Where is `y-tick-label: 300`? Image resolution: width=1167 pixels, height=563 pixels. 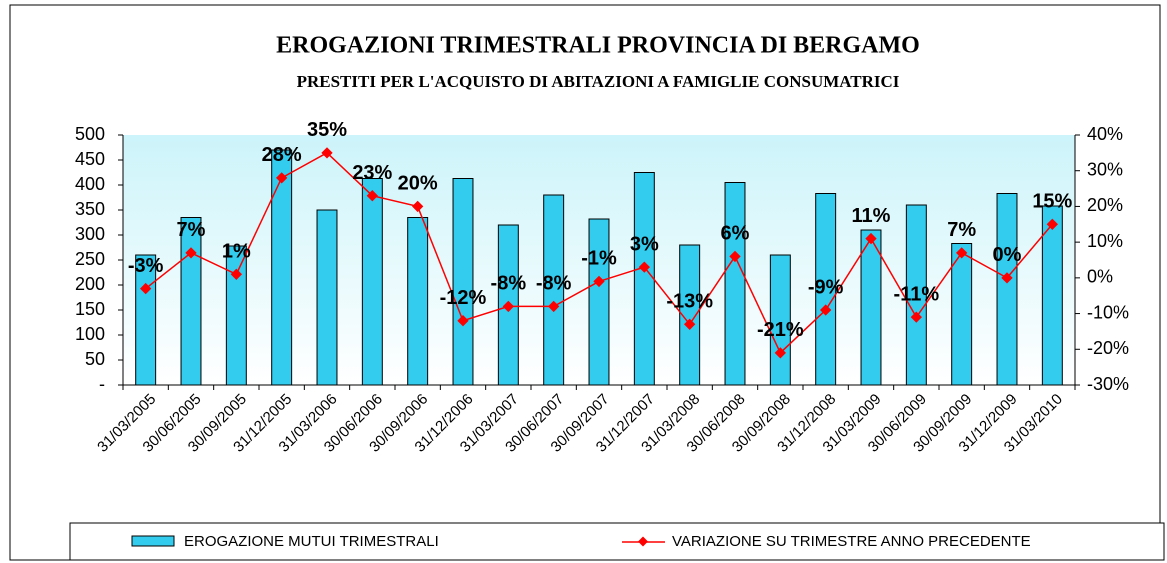 y-tick-label: 300 is located at coordinates (90, 234).